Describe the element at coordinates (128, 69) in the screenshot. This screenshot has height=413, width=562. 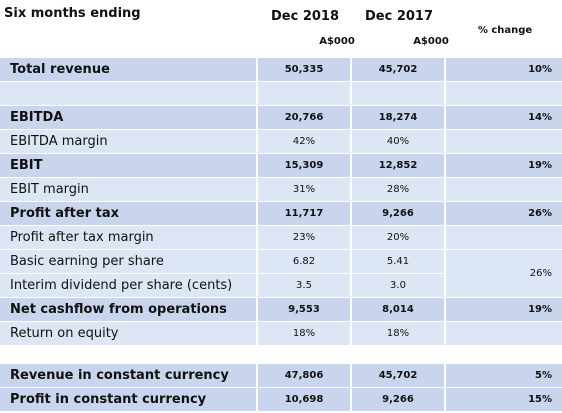
I see `row-label: Total revenue` at that location.